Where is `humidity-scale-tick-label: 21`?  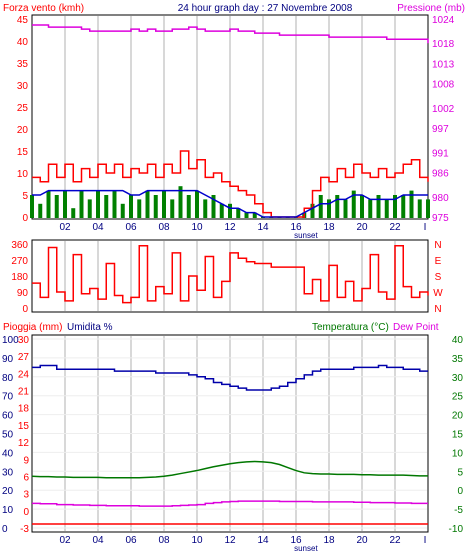 humidity-scale-tick-label: 21 is located at coordinates (24, 392).